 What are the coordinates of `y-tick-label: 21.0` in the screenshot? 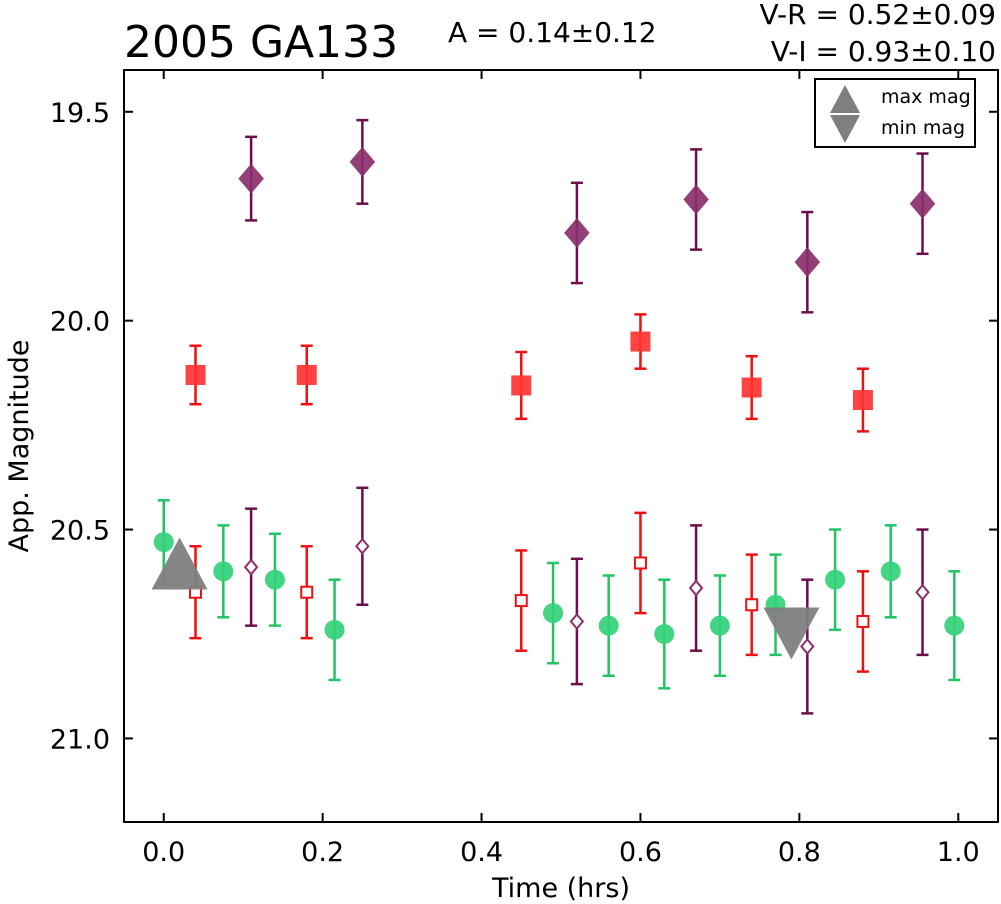 It's located at (80, 739).